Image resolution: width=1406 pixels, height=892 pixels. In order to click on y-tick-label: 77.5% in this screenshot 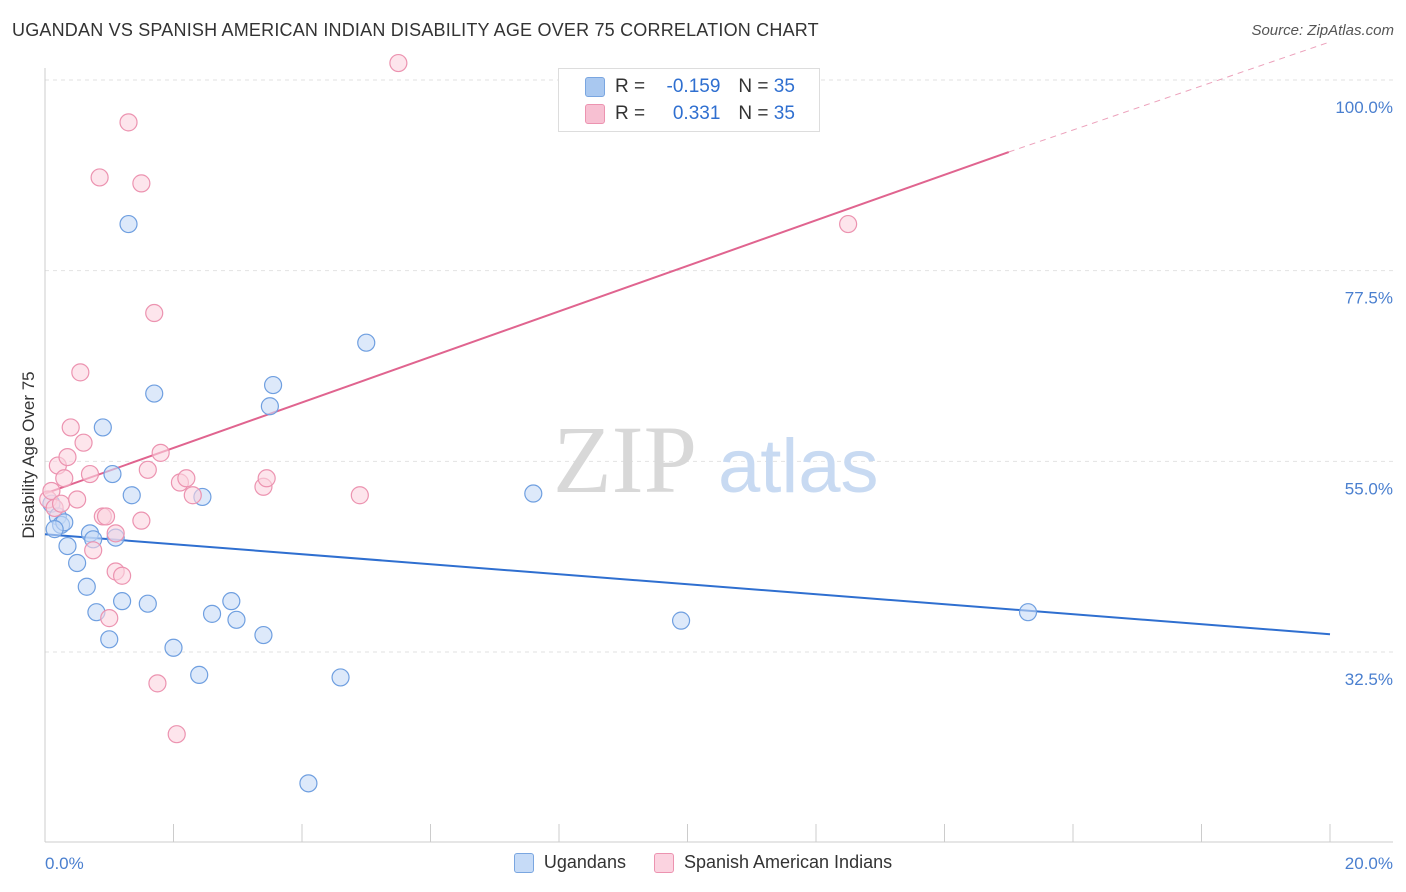, I will do `click(1369, 298)`.